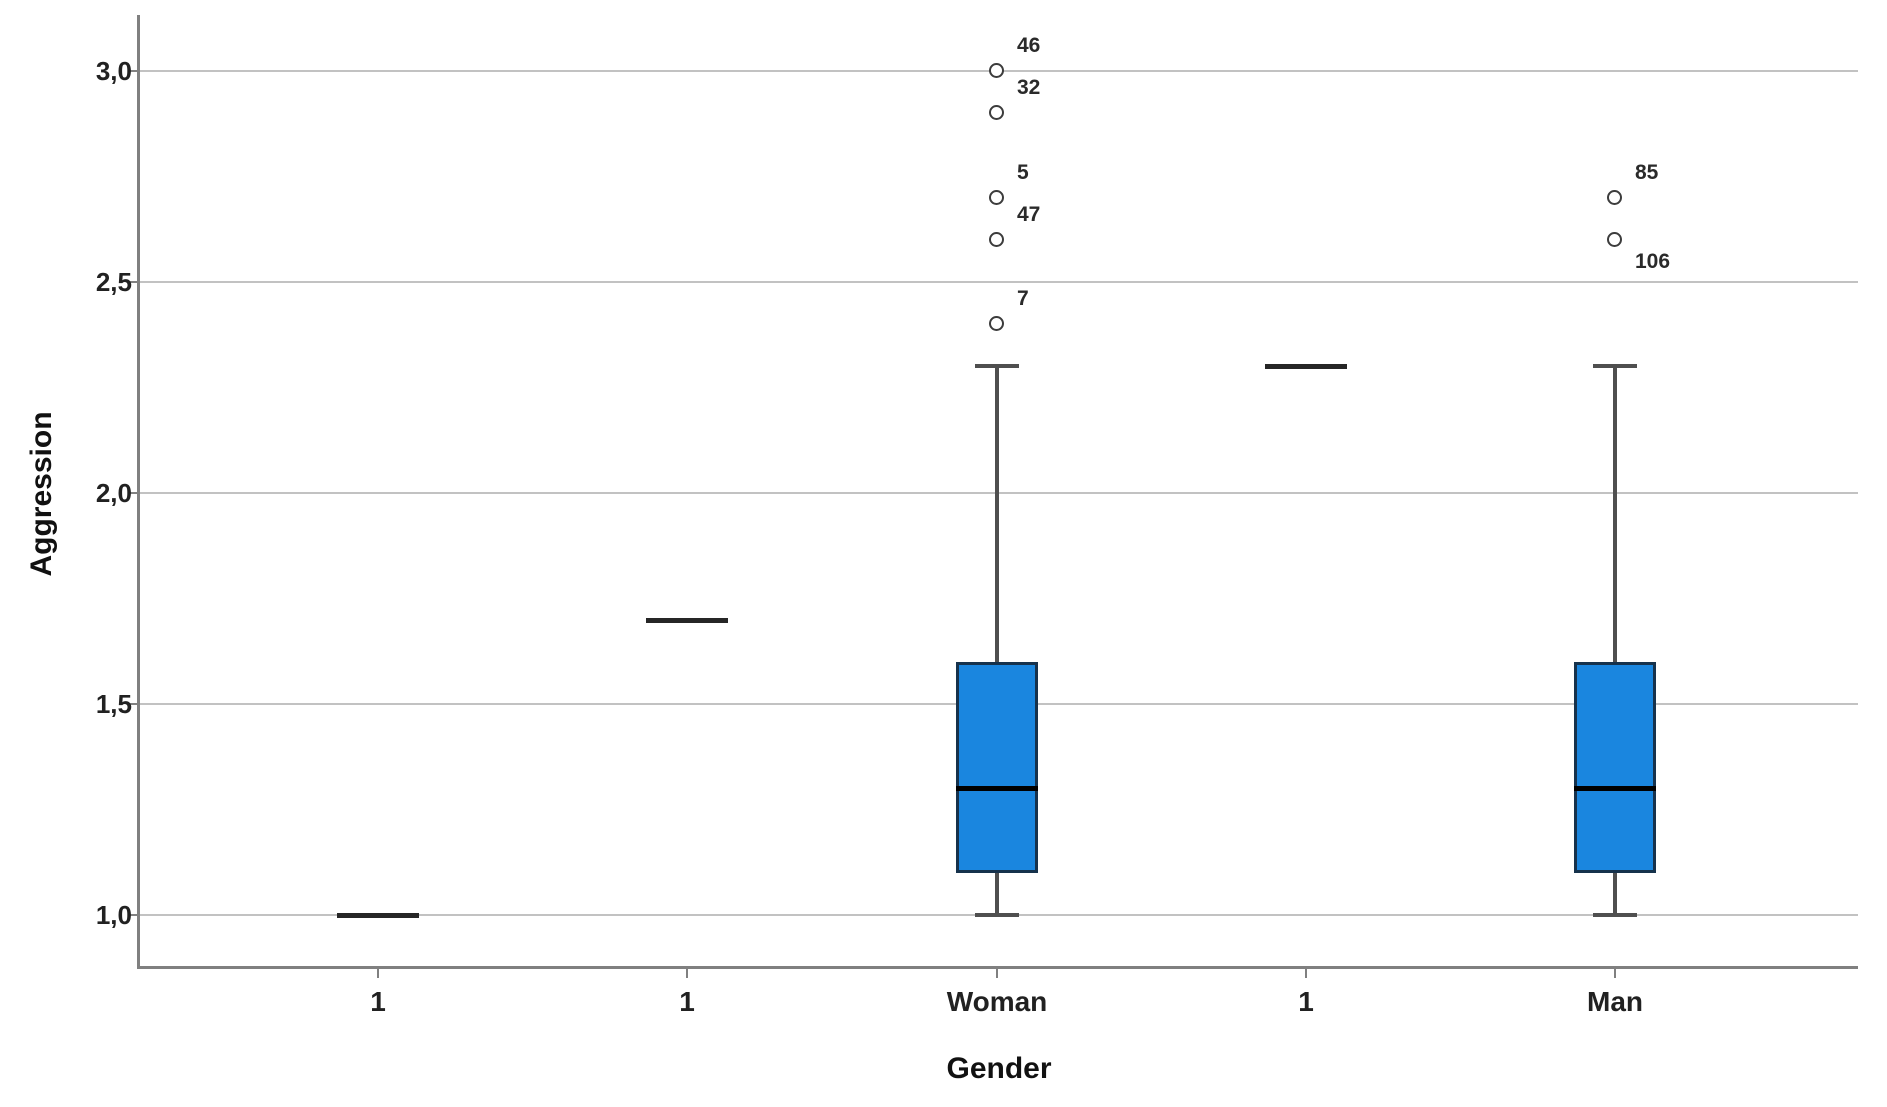 This screenshot has width=1887, height=1107. I want to click on x-axis-line, so click(997, 967).